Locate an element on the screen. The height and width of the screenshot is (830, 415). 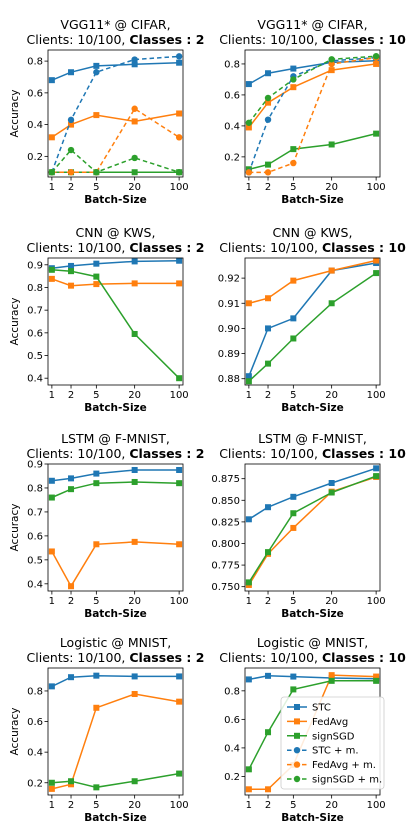
y-tick-label: 0.750 is located at coordinates (225, 587).